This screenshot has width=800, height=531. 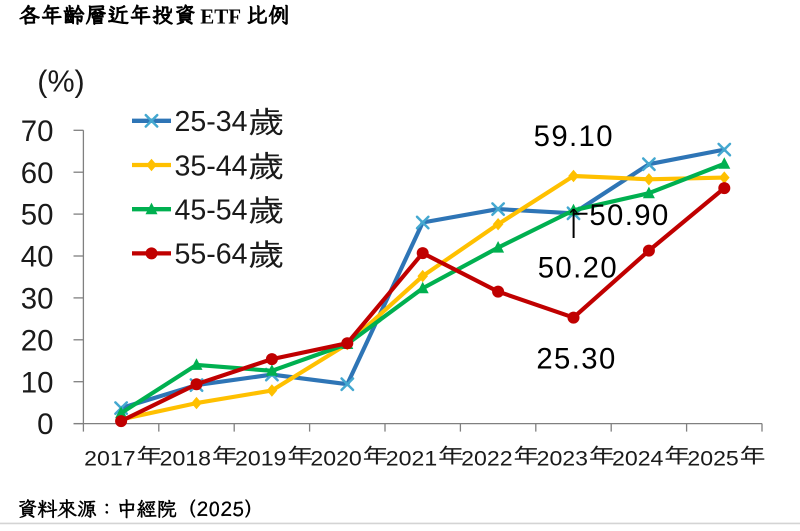 What do you see at coordinates (37, 299) in the screenshot?
I see `svg-text: 30` at bounding box center [37, 299].